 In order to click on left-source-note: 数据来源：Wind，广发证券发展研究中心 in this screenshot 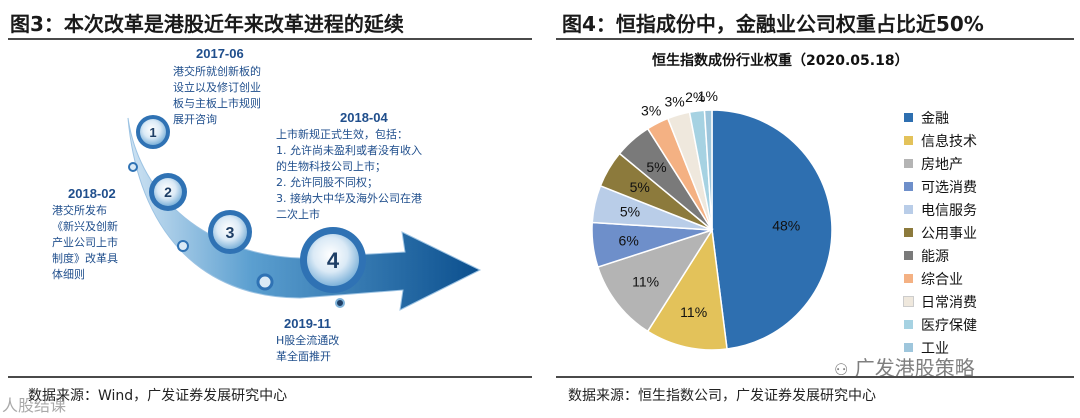, I will do `click(158, 396)`.